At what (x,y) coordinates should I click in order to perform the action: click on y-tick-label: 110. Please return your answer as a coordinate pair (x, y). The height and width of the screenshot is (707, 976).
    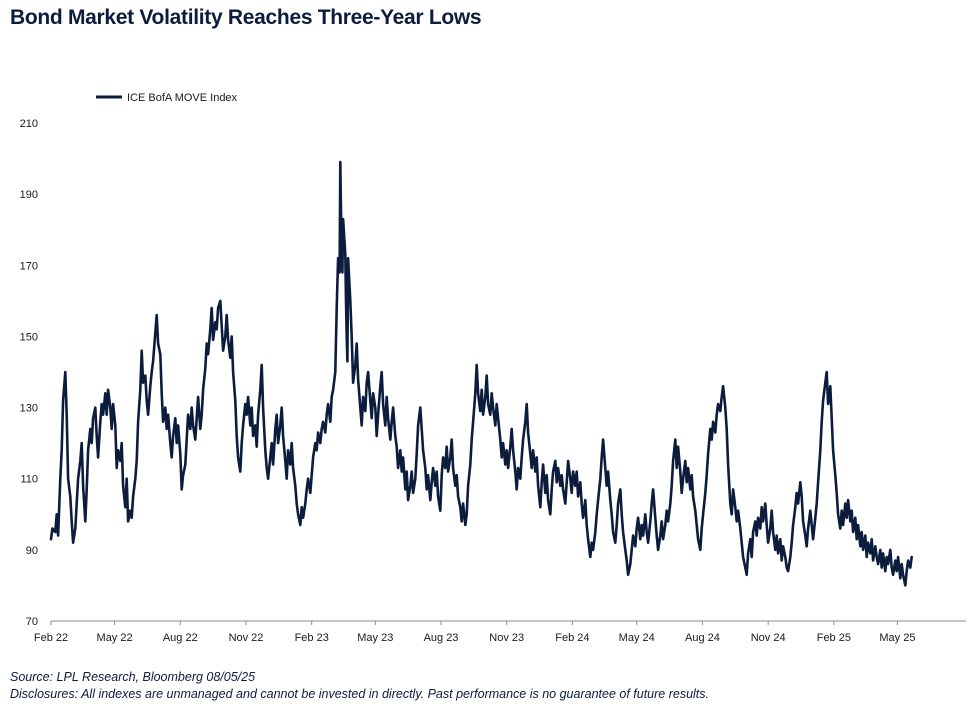
    Looking at the image, I should click on (29, 480).